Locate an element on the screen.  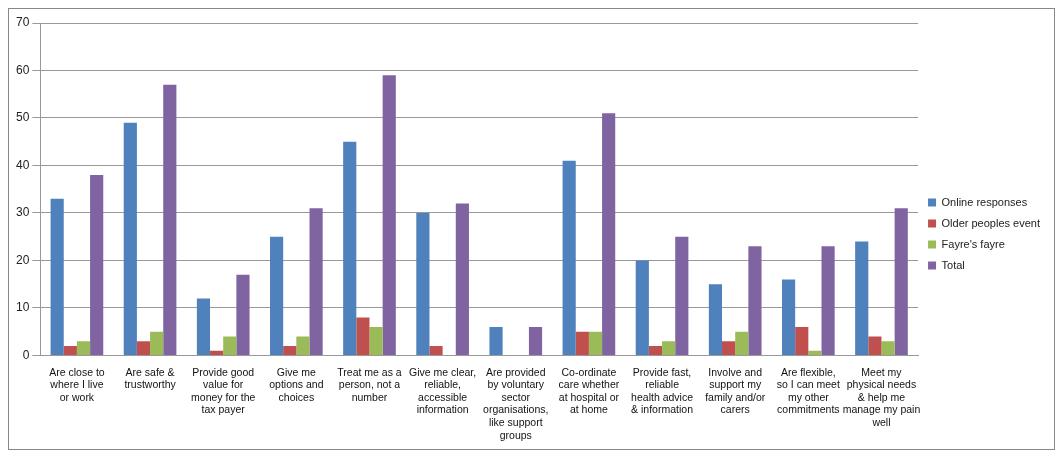
x-tick-label: Treat me as a person, not a number is located at coordinates (369, 384).